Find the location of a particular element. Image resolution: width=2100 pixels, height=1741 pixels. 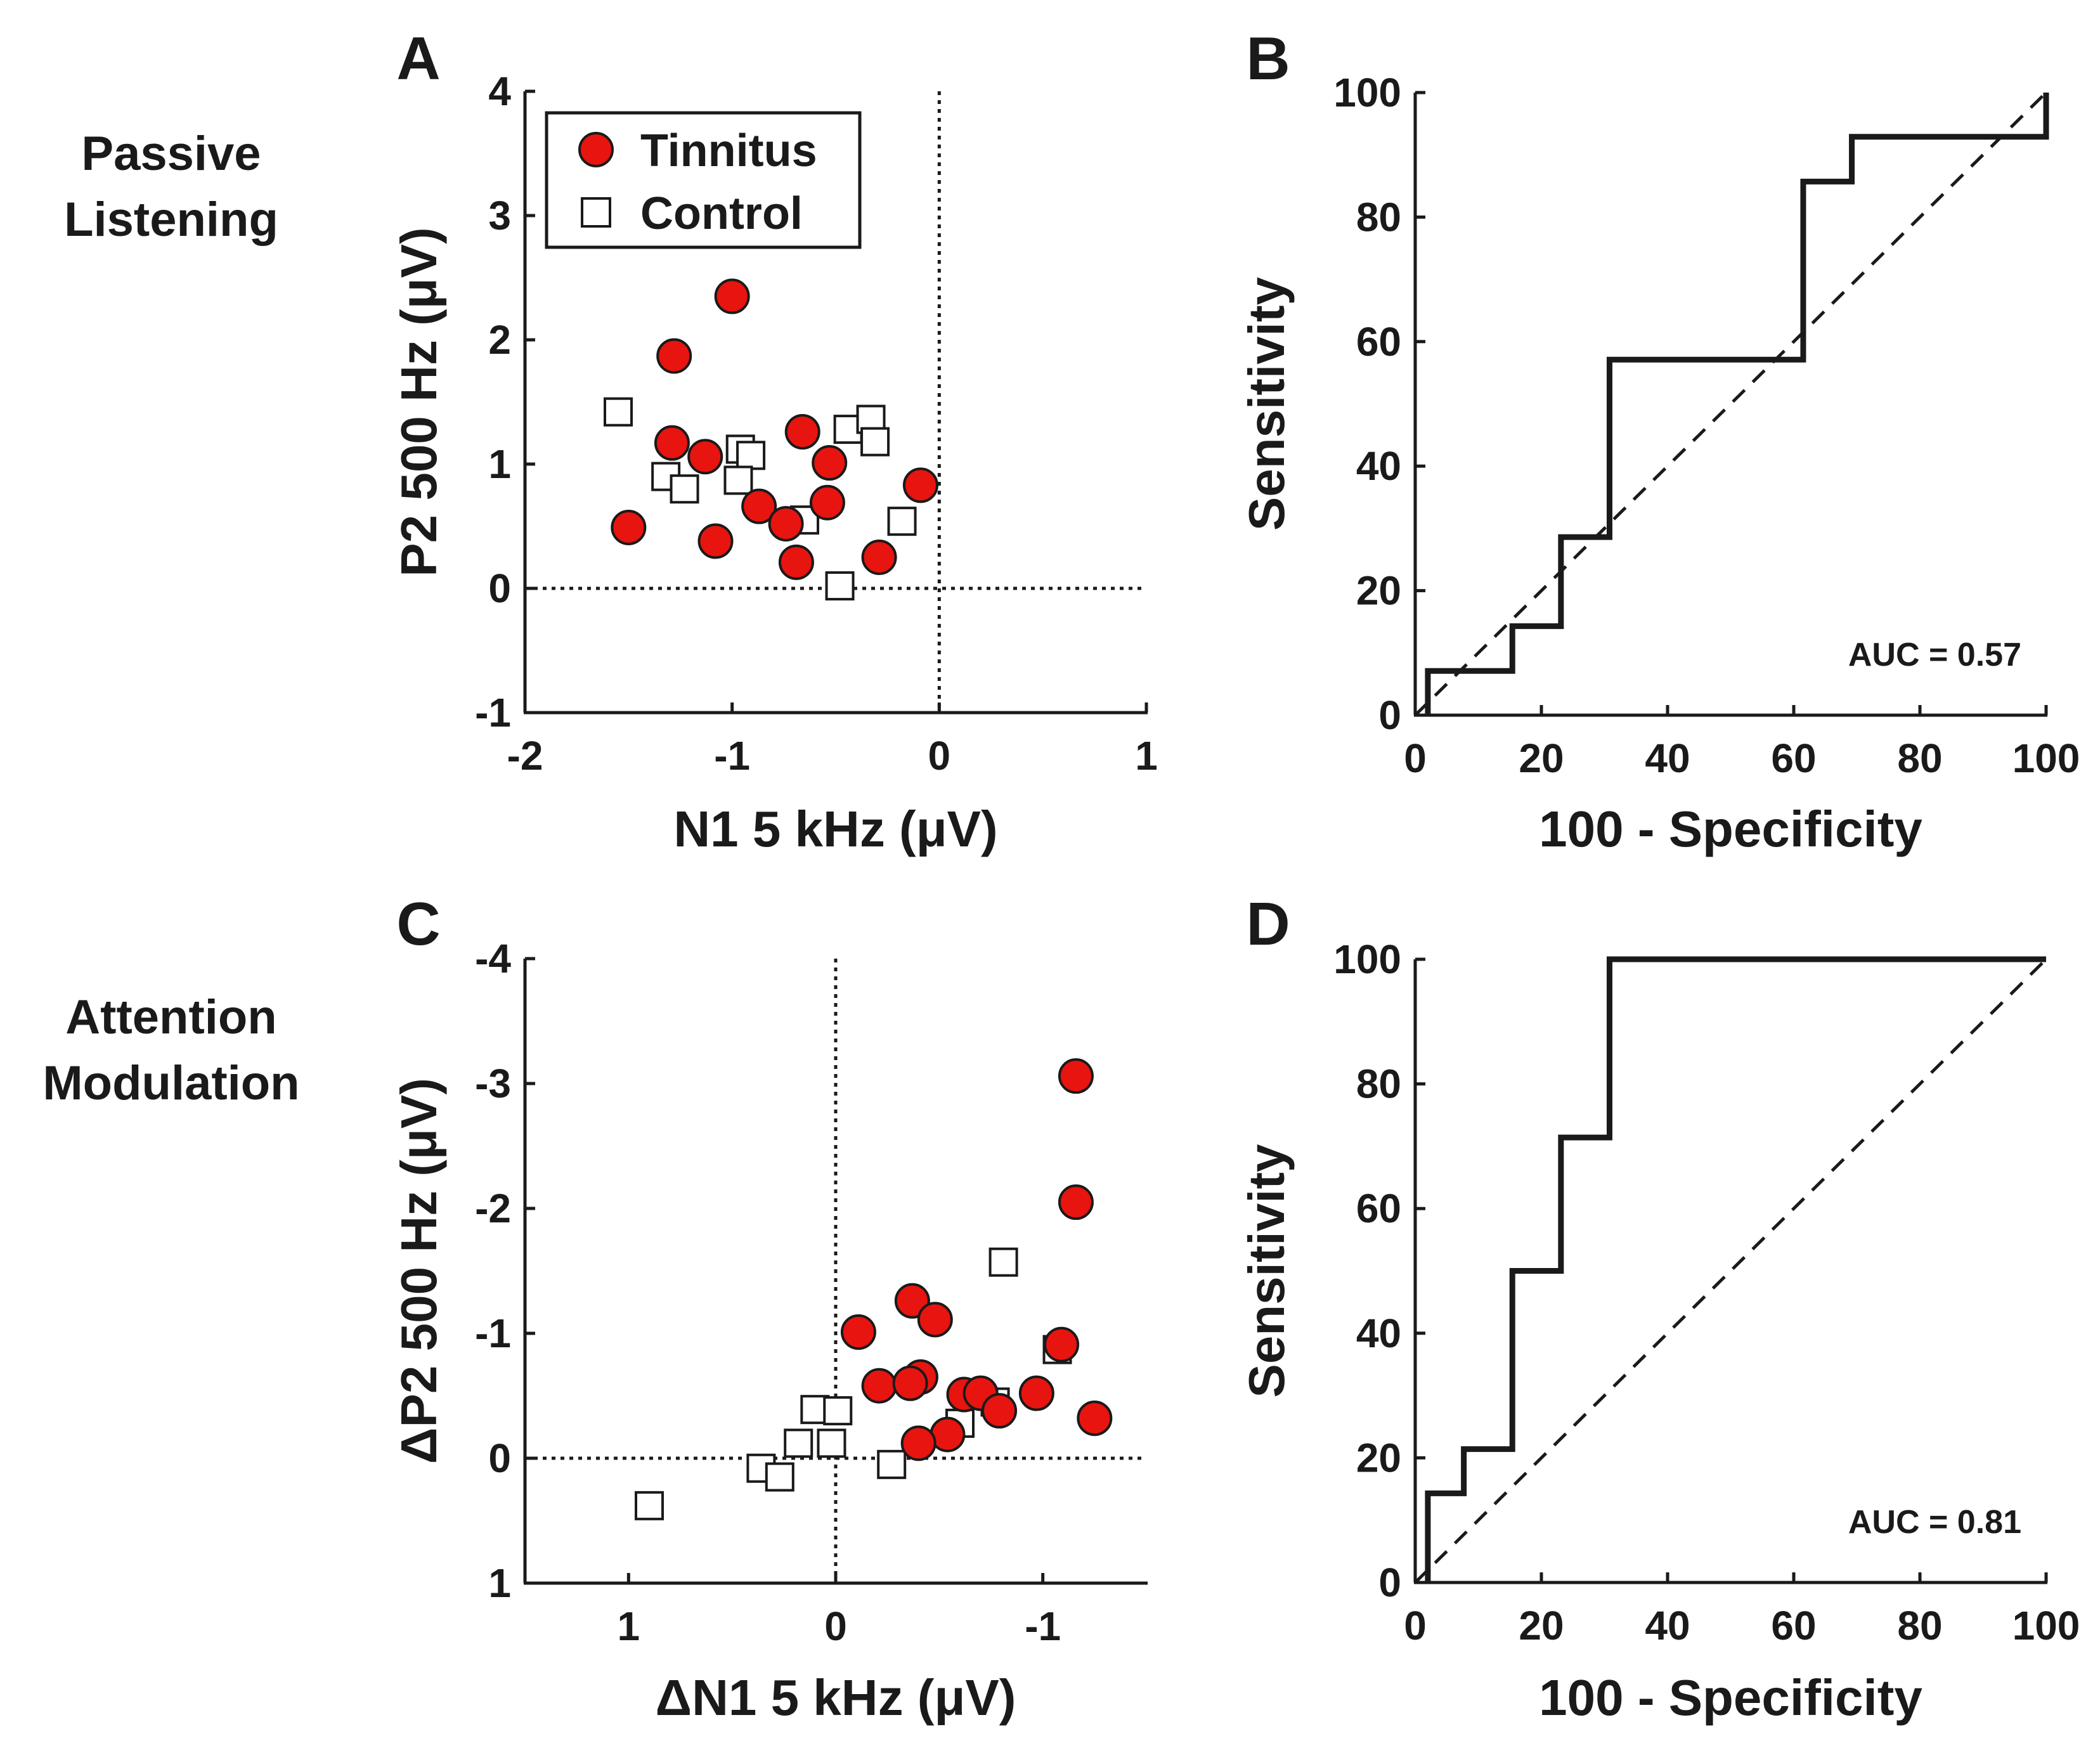

panel-c-y-tick-label: -1 is located at coordinates (493, 1333).